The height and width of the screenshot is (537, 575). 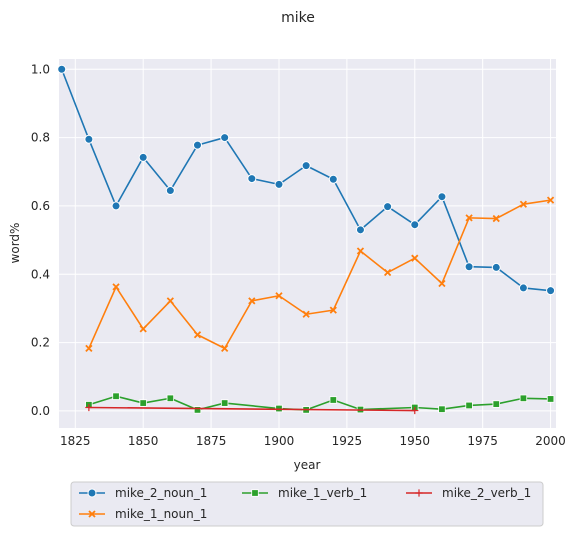 What do you see at coordinates (415, 441) in the screenshot?
I see `x-tick-label: 1950` at bounding box center [415, 441].